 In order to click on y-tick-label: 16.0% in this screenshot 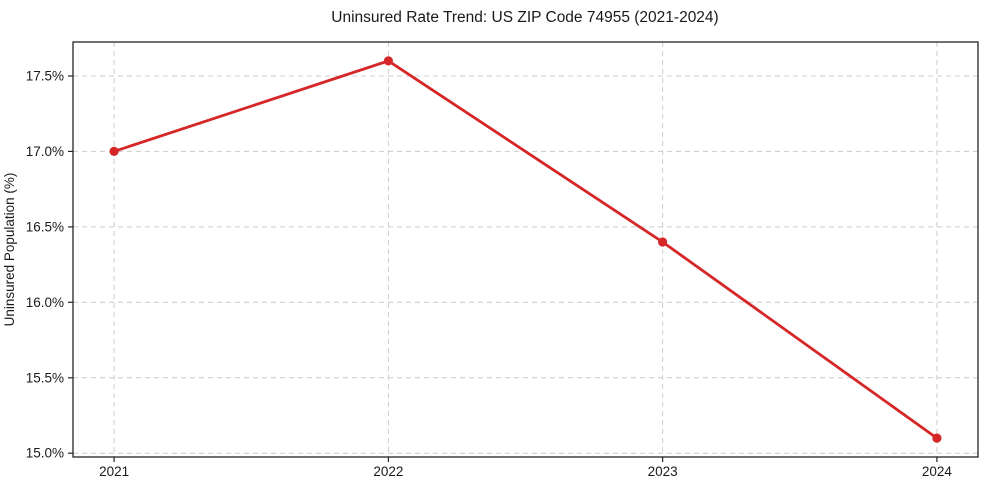, I will do `click(45, 302)`.